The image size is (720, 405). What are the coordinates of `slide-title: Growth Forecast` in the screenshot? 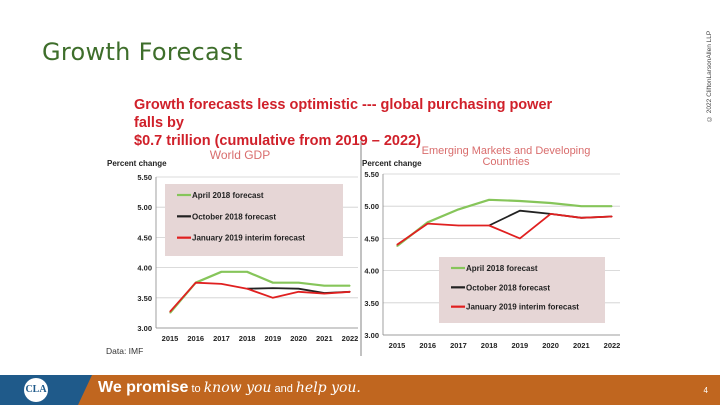 It's located at (142, 52).